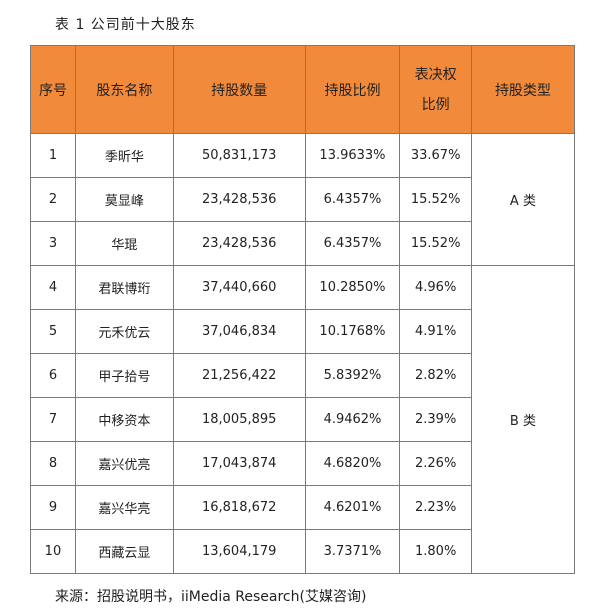 Image resolution: width=600 pixels, height=615 pixels. What do you see at coordinates (53, 89) in the screenshot?
I see `header-index: 序号` at bounding box center [53, 89].